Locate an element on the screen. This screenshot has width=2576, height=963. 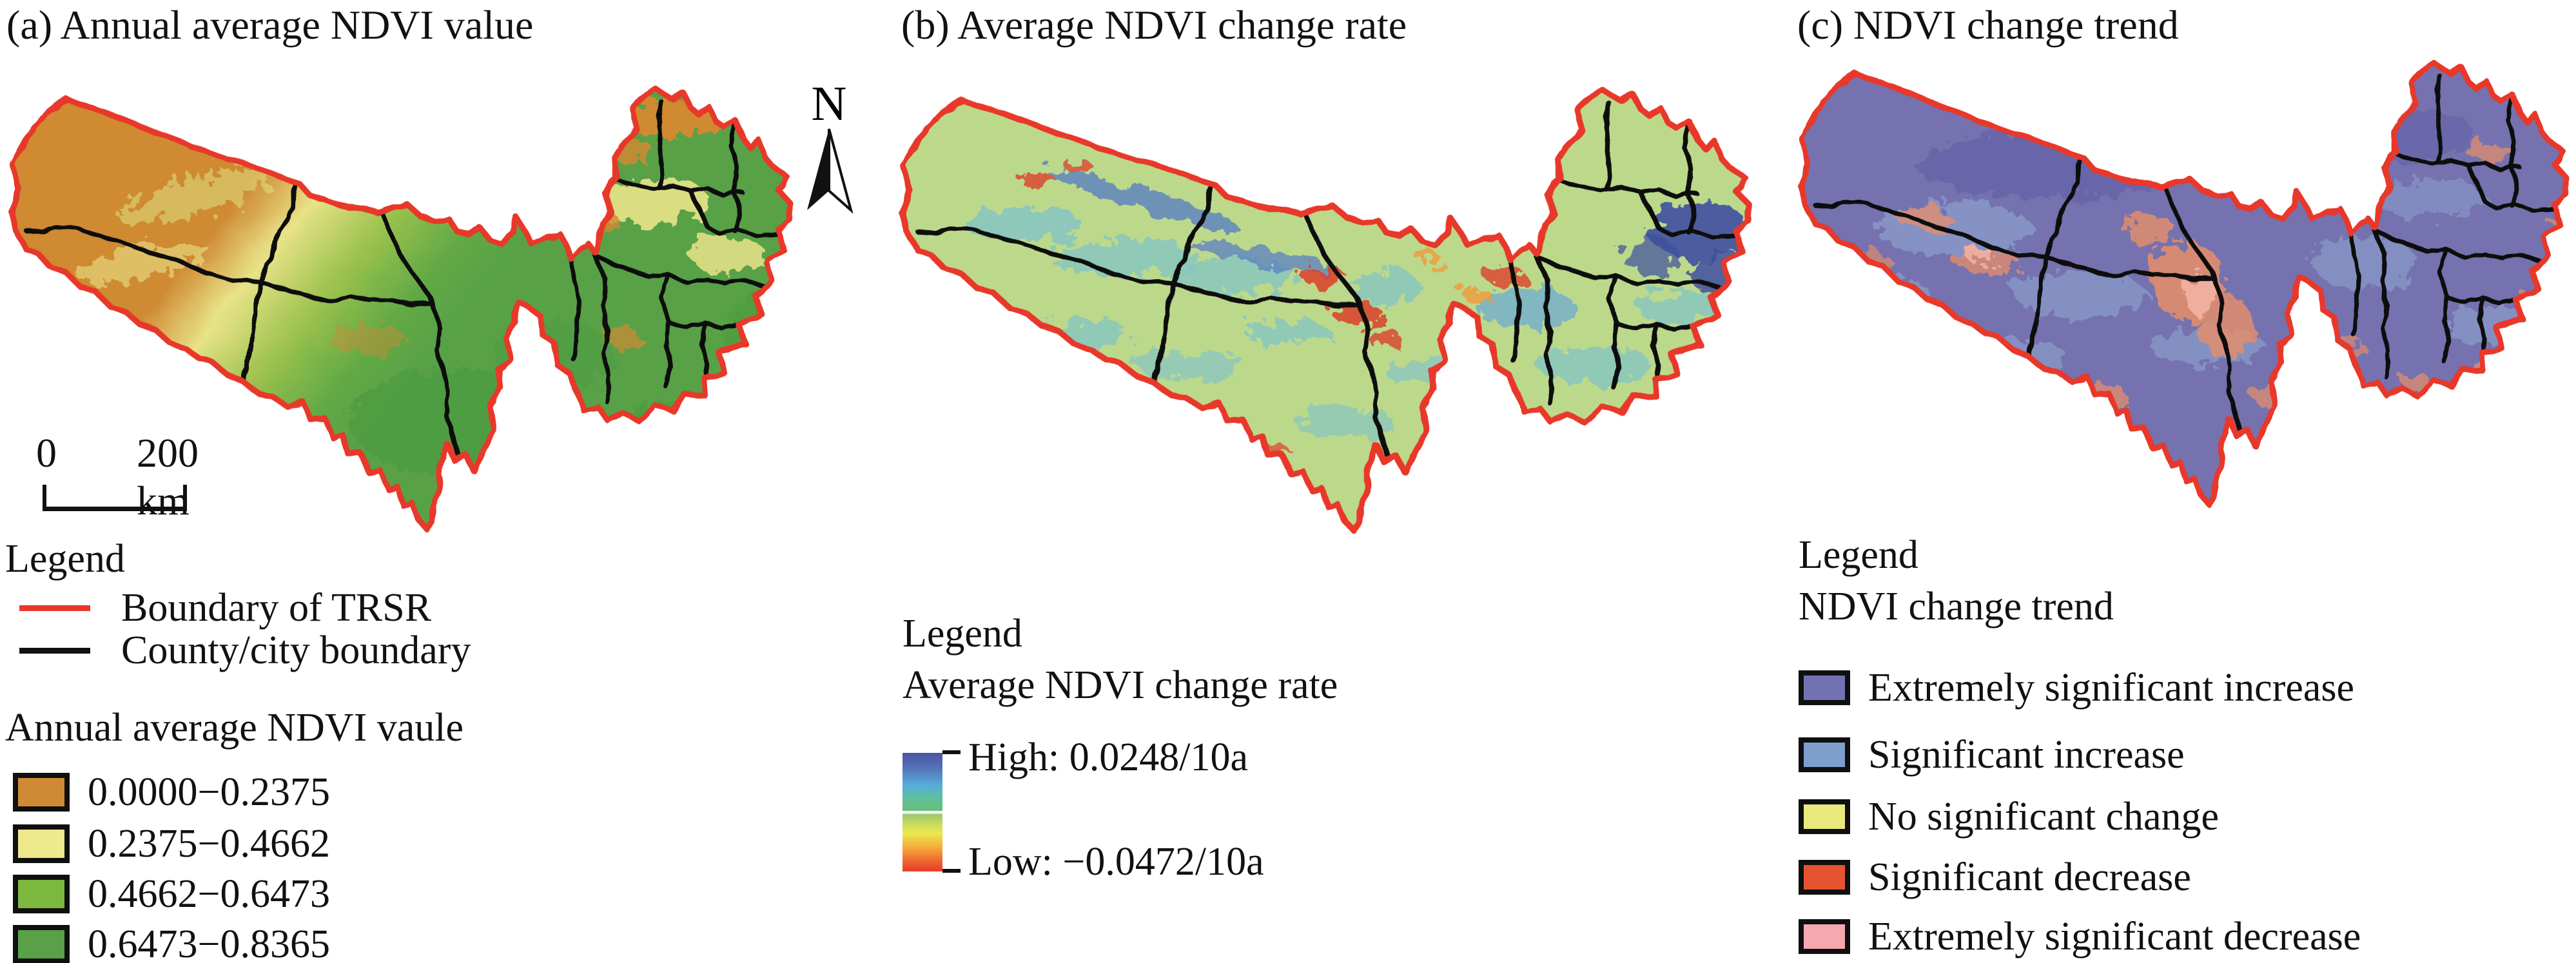
legend-c-class-row: Significant decrease is located at coordinates (1995, 877).